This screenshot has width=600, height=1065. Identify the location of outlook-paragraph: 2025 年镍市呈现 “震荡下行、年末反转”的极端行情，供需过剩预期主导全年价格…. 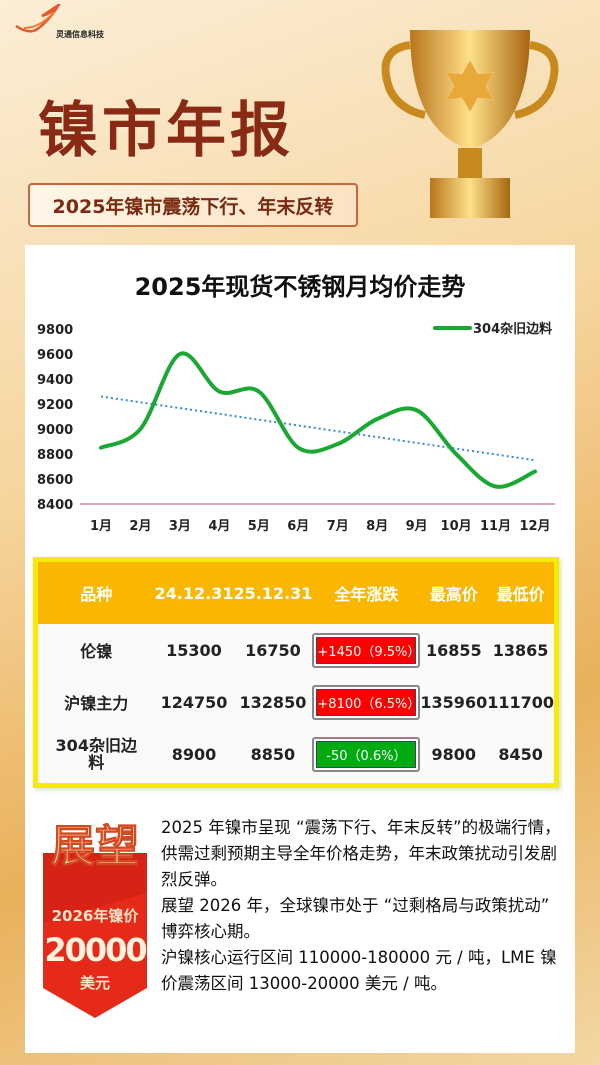
(361, 853).